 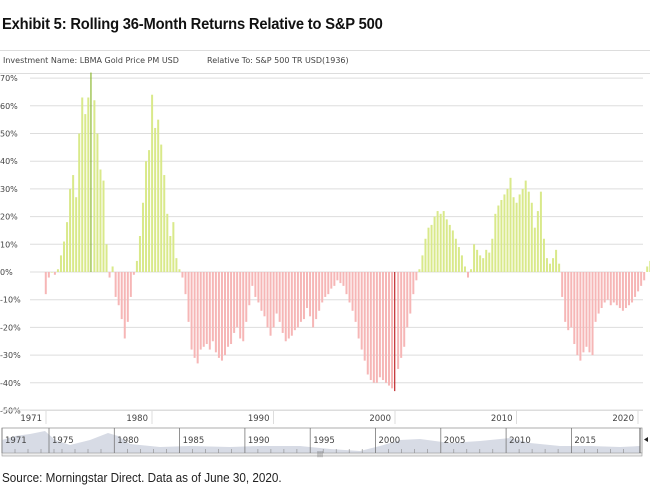 I want to click on navigator-scrollbar, so click(x=322, y=454).